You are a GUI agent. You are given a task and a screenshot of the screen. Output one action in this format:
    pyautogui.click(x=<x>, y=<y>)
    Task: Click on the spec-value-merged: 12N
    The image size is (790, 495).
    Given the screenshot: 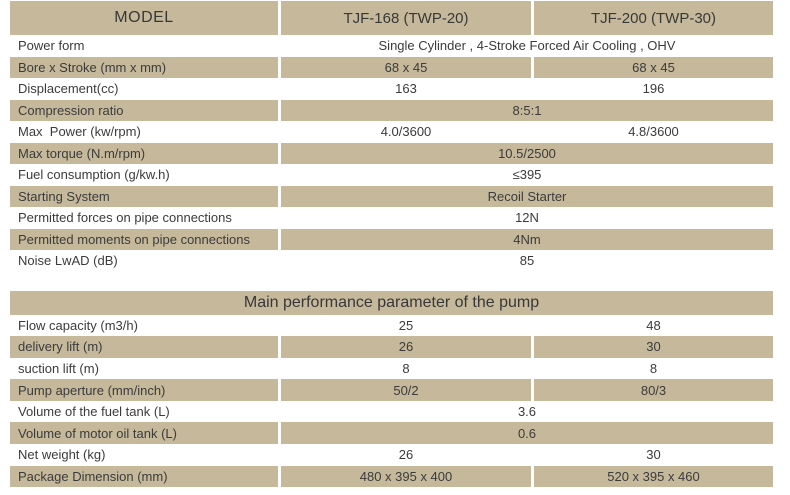 What is the action you would take?
    pyautogui.click(x=527, y=218)
    